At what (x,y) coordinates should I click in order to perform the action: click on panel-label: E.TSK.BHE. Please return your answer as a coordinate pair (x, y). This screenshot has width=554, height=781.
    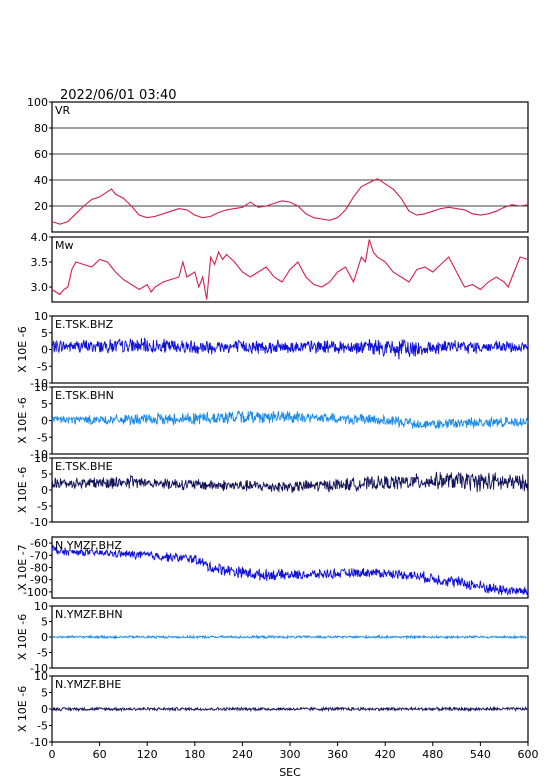
    Looking at the image, I should click on (84, 466).